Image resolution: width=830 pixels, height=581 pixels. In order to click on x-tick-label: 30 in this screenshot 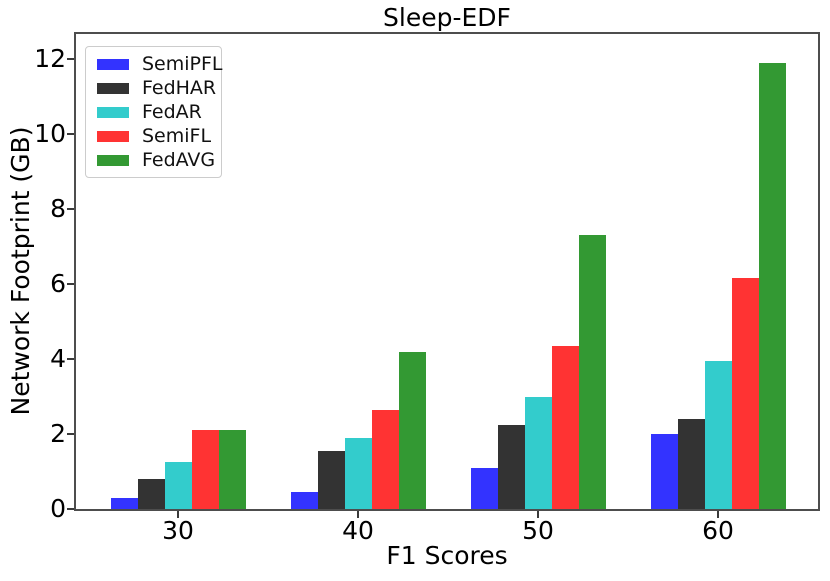, I will do `click(178, 530)`.